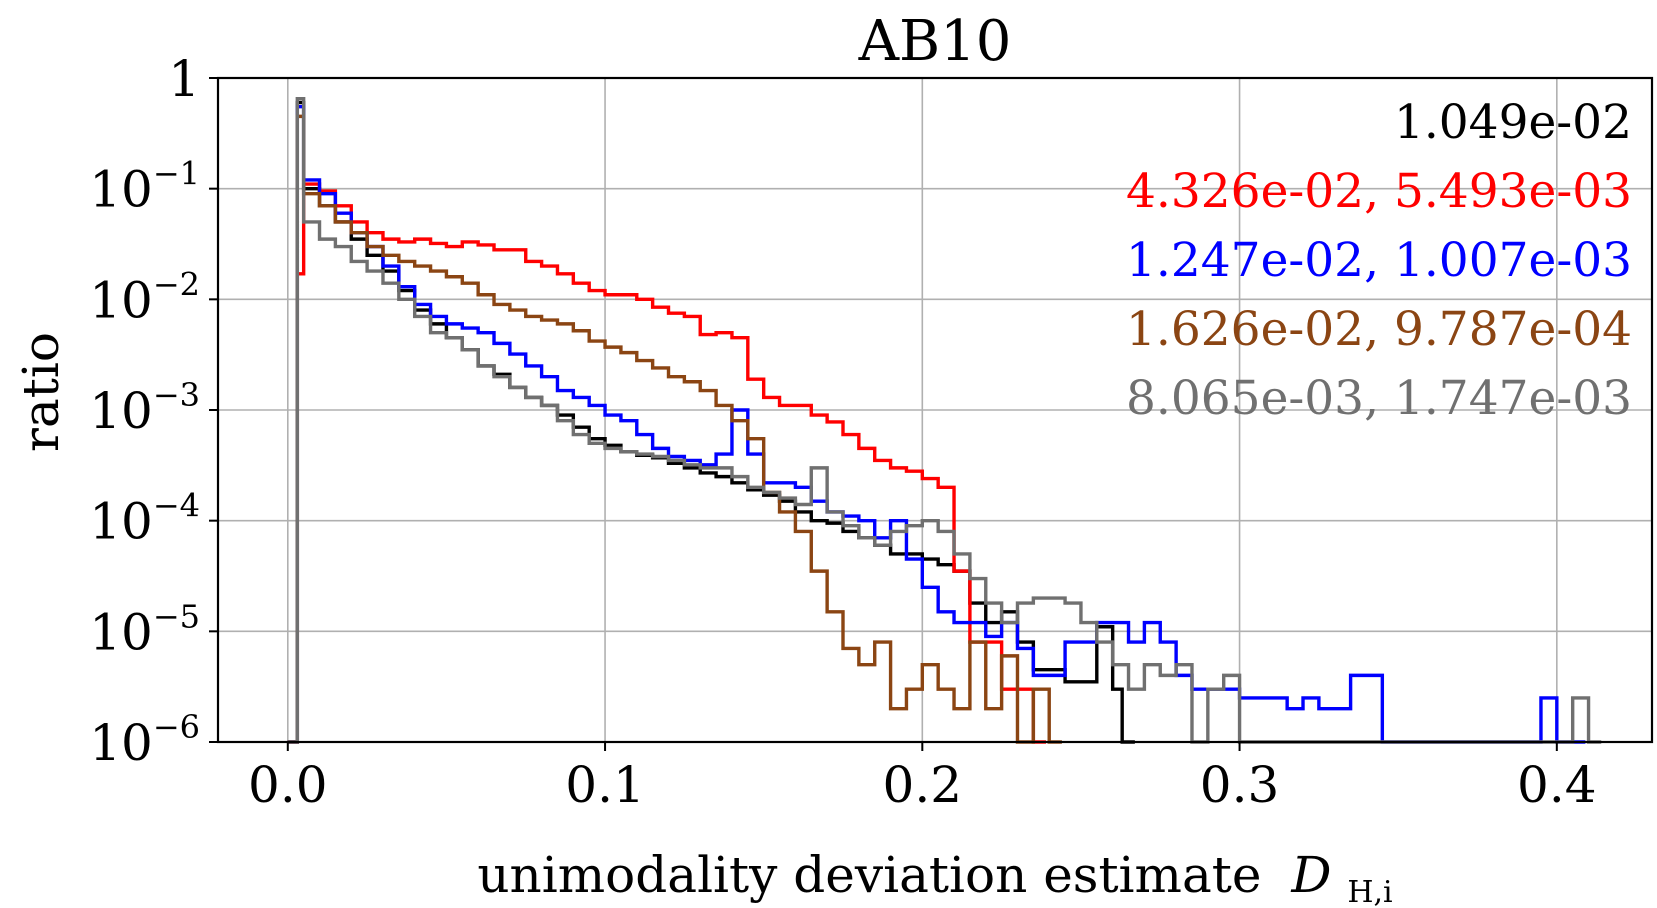 The height and width of the screenshot is (908, 1657). Describe the element at coordinates (176, 506) in the screenshot. I see `y-tick-exponent: −4` at that location.